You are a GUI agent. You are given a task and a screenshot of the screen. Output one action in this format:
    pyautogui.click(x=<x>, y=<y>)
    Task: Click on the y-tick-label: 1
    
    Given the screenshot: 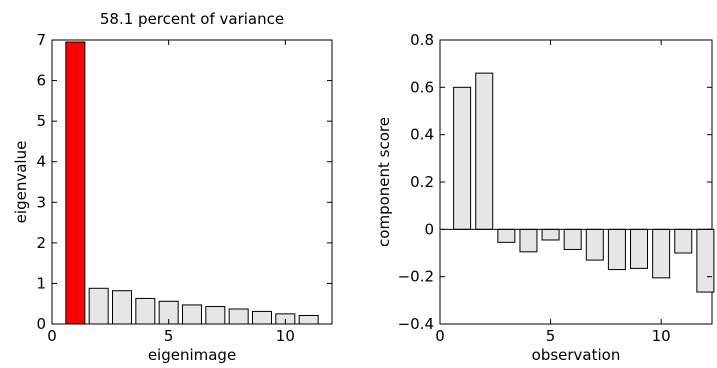 What is the action you would take?
    pyautogui.click(x=41, y=283)
    